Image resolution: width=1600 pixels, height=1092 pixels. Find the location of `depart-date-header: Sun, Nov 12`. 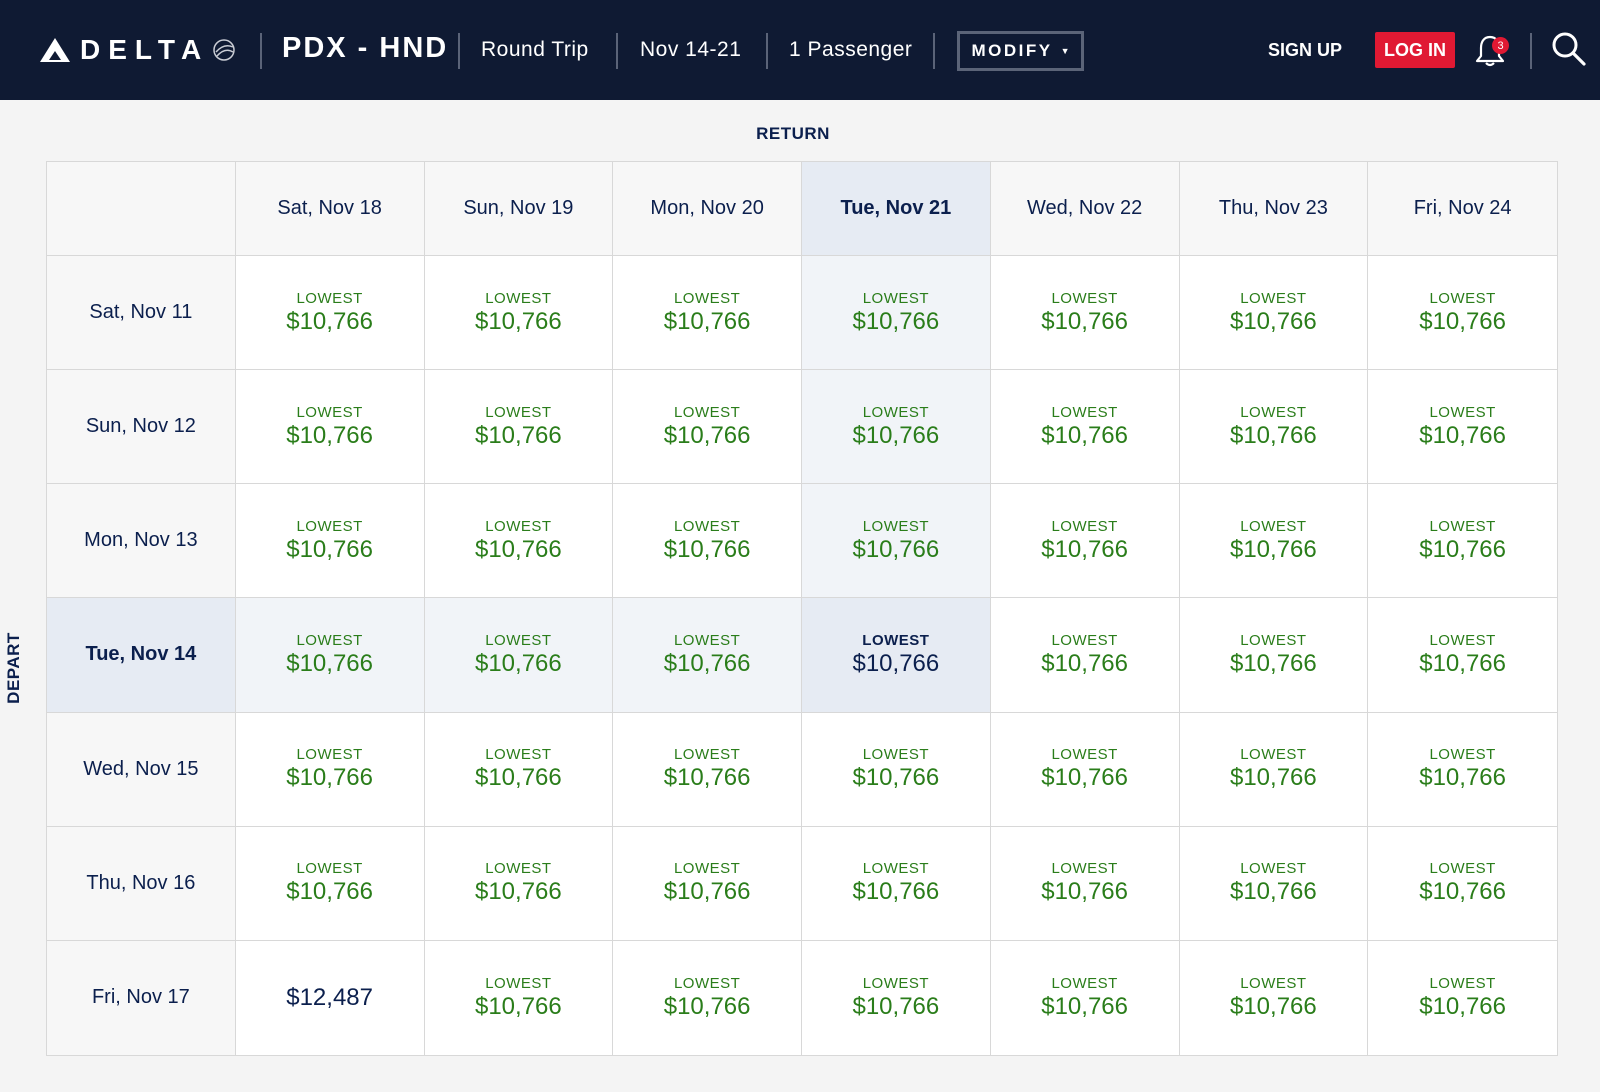

depart-date-header: Sun, Nov 12 is located at coordinates (141, 427).